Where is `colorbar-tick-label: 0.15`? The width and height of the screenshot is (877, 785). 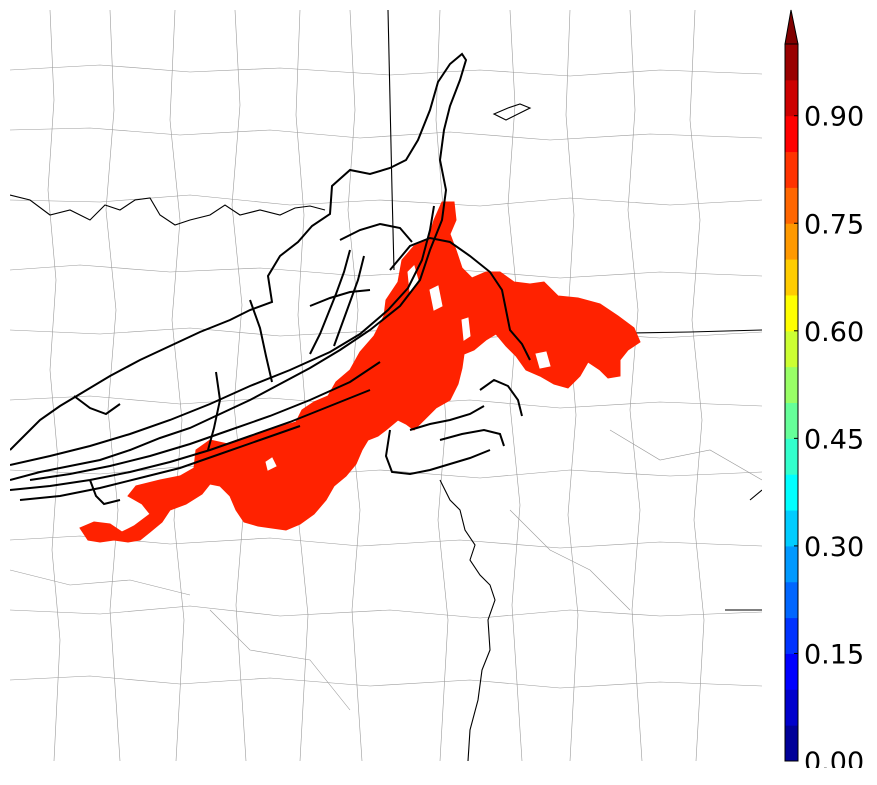
colorbar-tick-label: 0.15 is located at coordinates (834, 654).